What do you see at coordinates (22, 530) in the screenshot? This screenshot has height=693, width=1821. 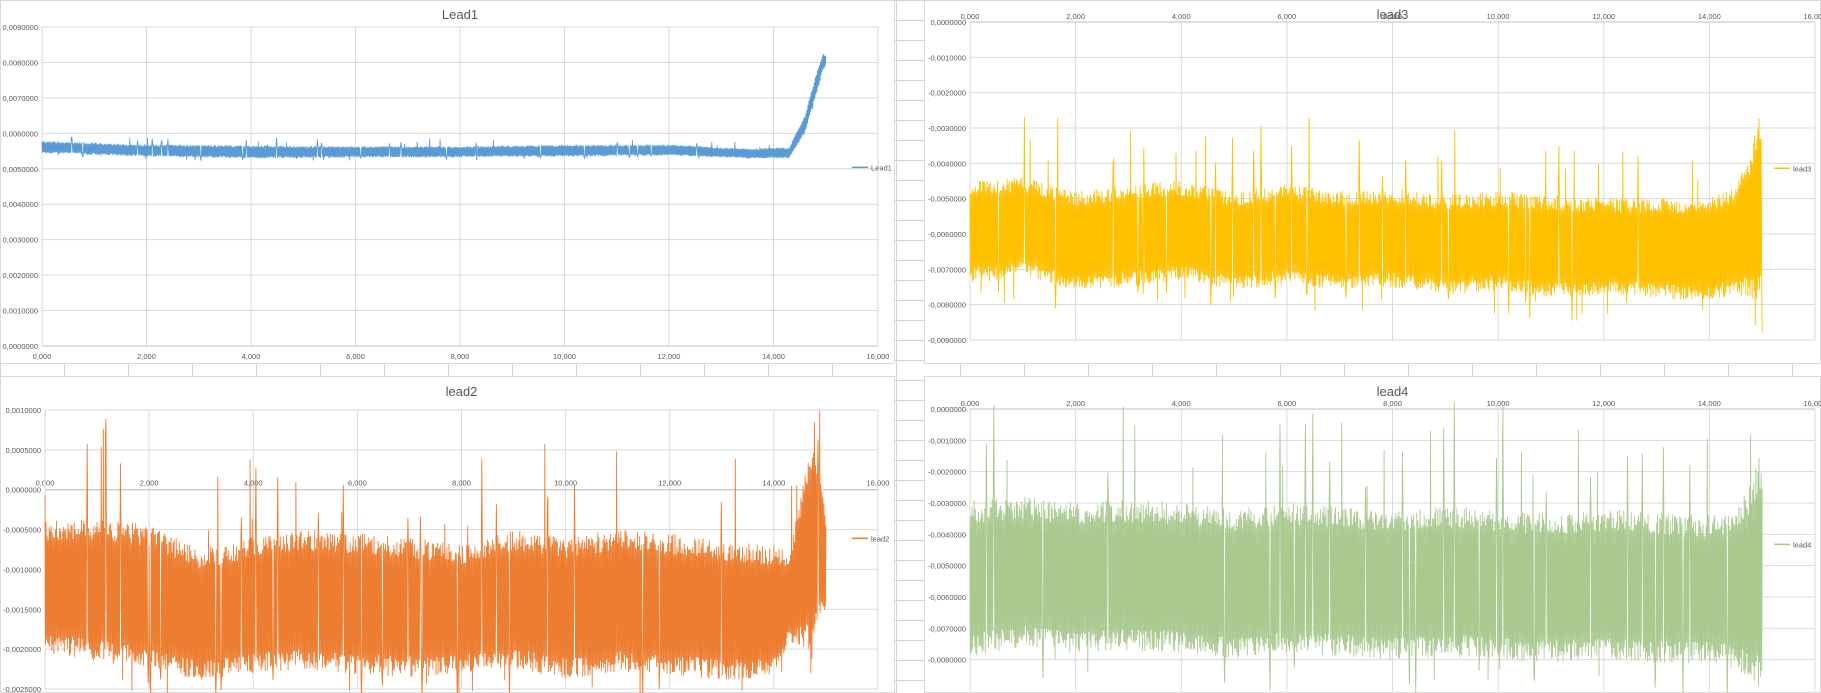 I see `y-tick-label: -0,0005000` at bounding box center [22, 530].